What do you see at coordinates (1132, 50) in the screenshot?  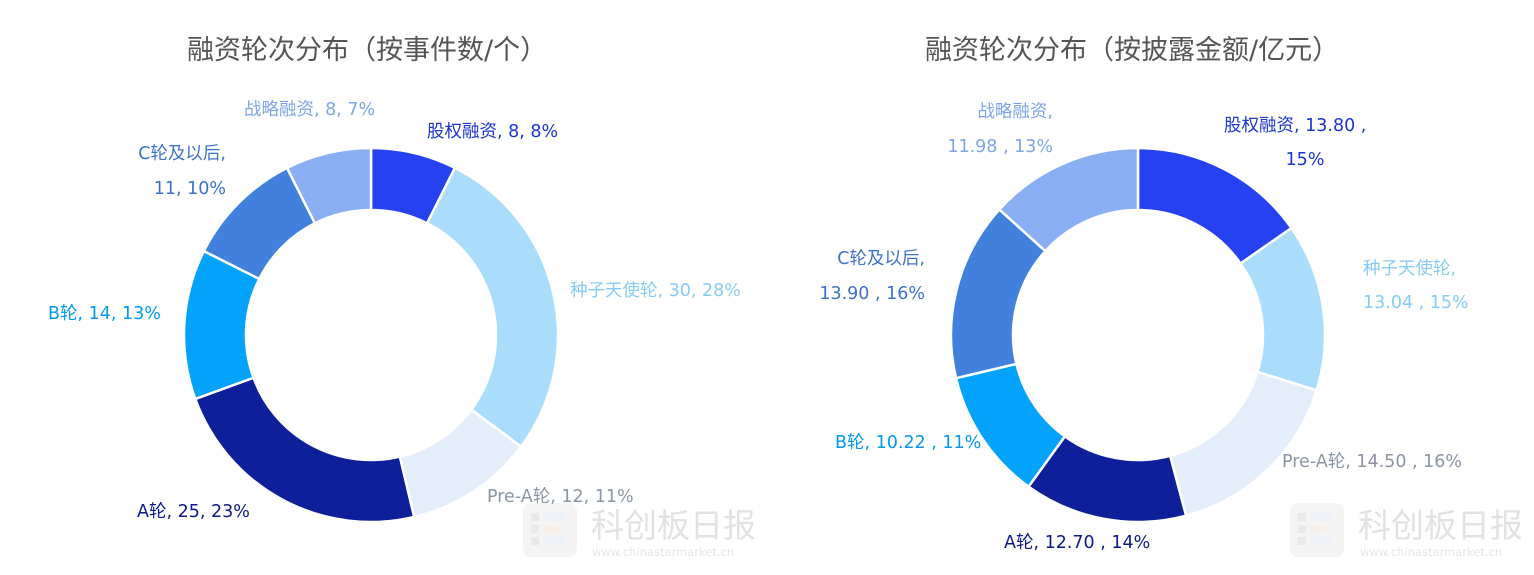 I see `chart-title-amount: 融资轮次分布（按披露金额/亿元）` at bounding box center [1132, 50].